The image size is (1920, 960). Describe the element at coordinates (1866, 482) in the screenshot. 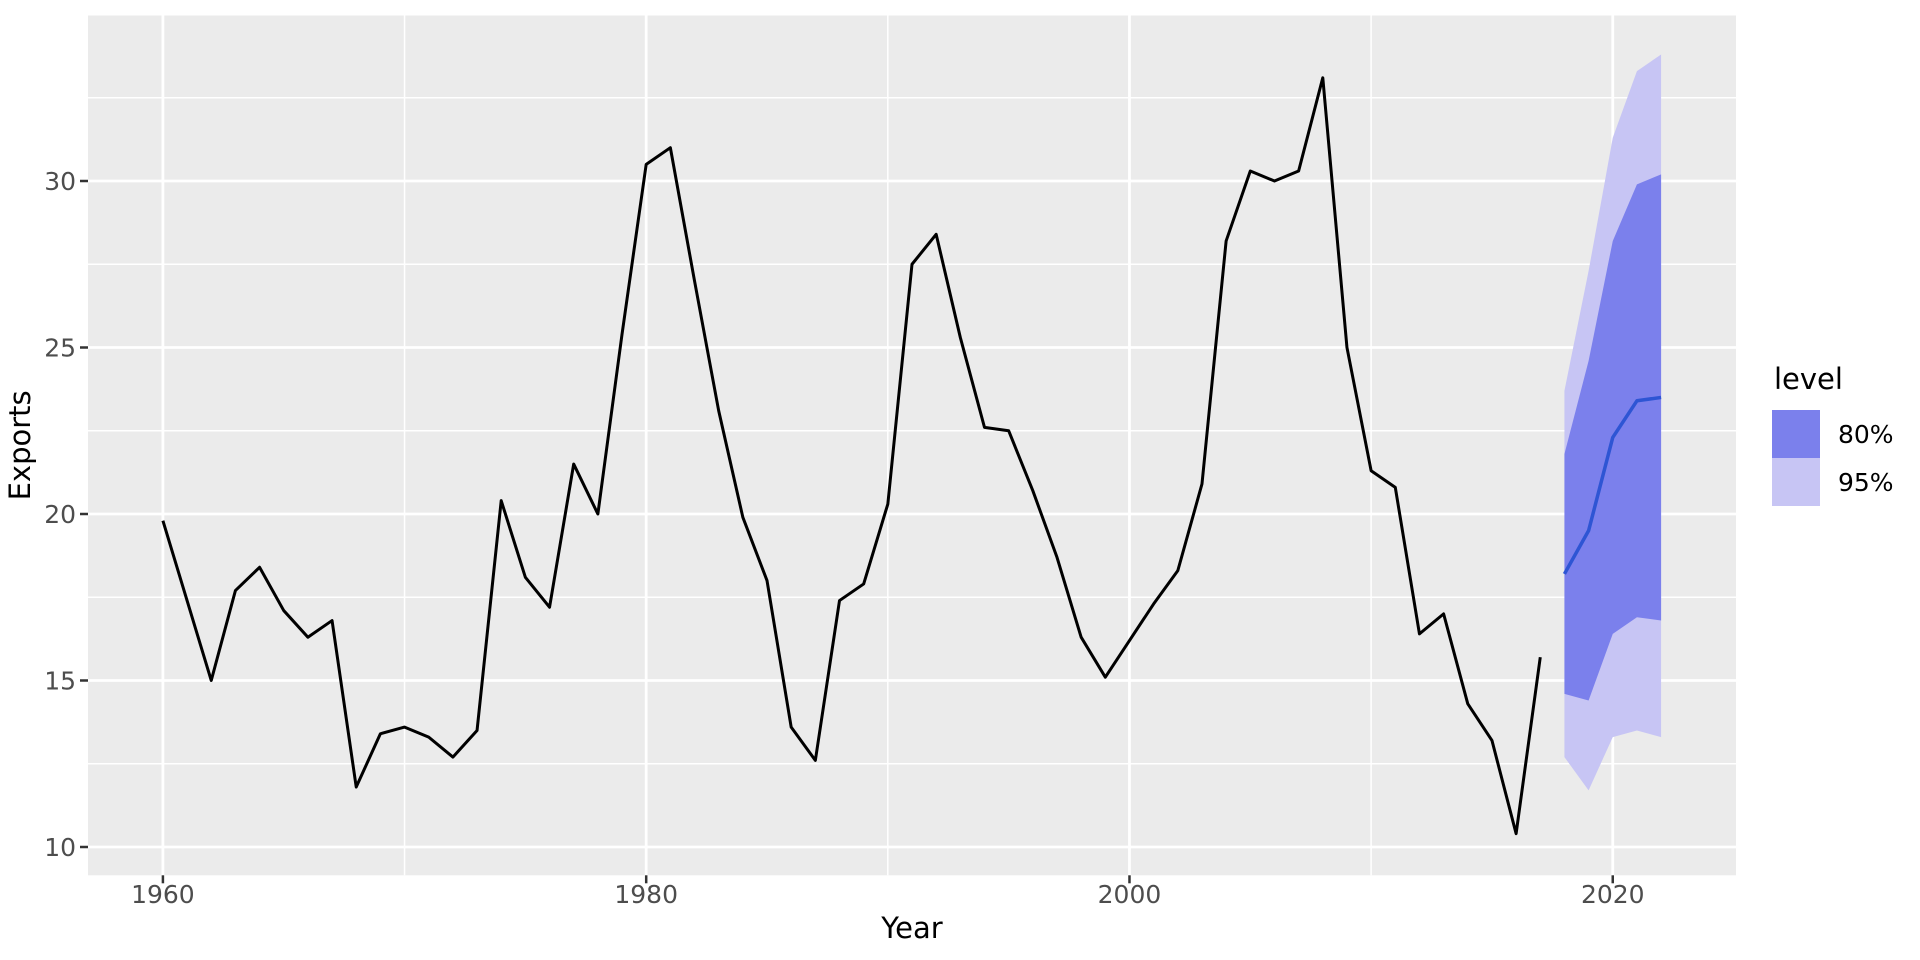

I see `legend-label: 95%` at that location.